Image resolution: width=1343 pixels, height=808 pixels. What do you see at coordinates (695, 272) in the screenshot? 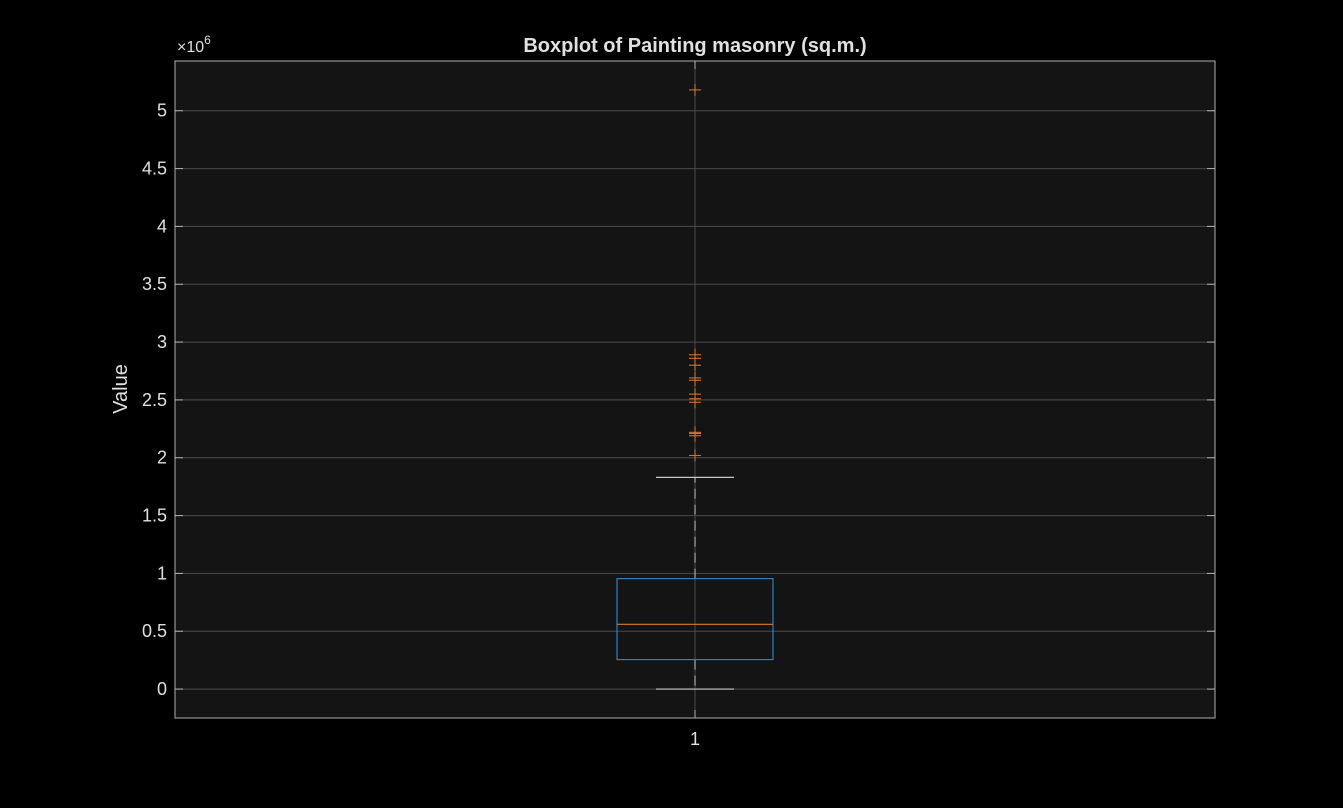
I see `outliers` at bounding box center [695, 272].